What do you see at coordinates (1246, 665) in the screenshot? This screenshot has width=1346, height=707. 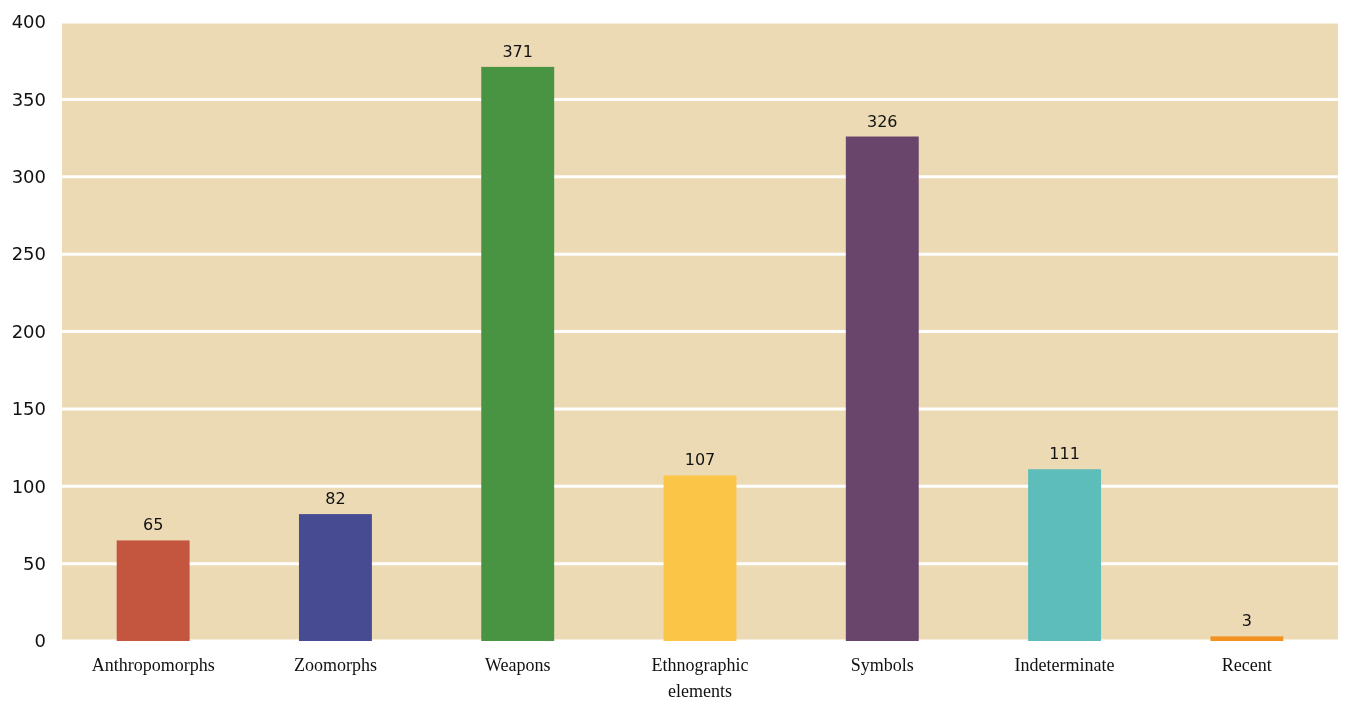 I see `x-tick-label: Recent` at bounding box center [1246, 665].